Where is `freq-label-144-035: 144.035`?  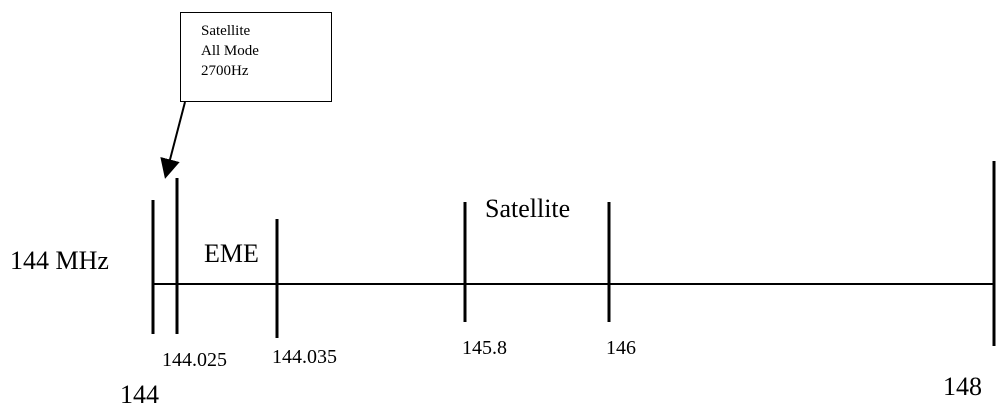
freq-label-144-035: 144.035 is located at coordinates (304, 357).